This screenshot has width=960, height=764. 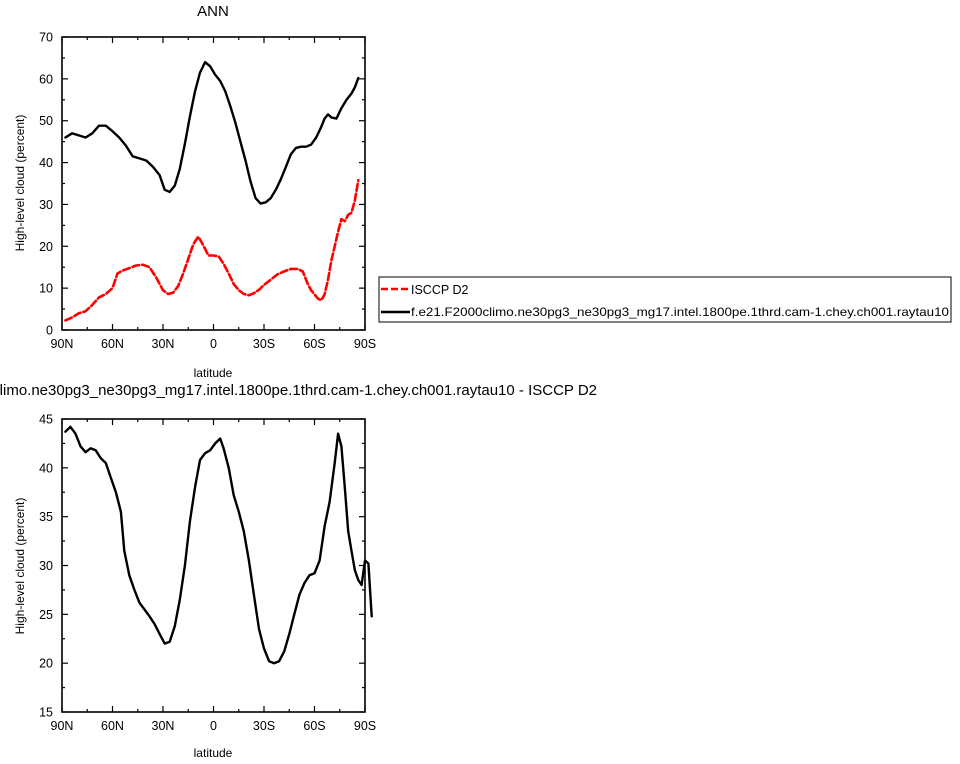 What do you see at coordinates (46, 420) in the screenshot?
I see `bottom-y-tick-label: 45` at bounding box center [46, 420].